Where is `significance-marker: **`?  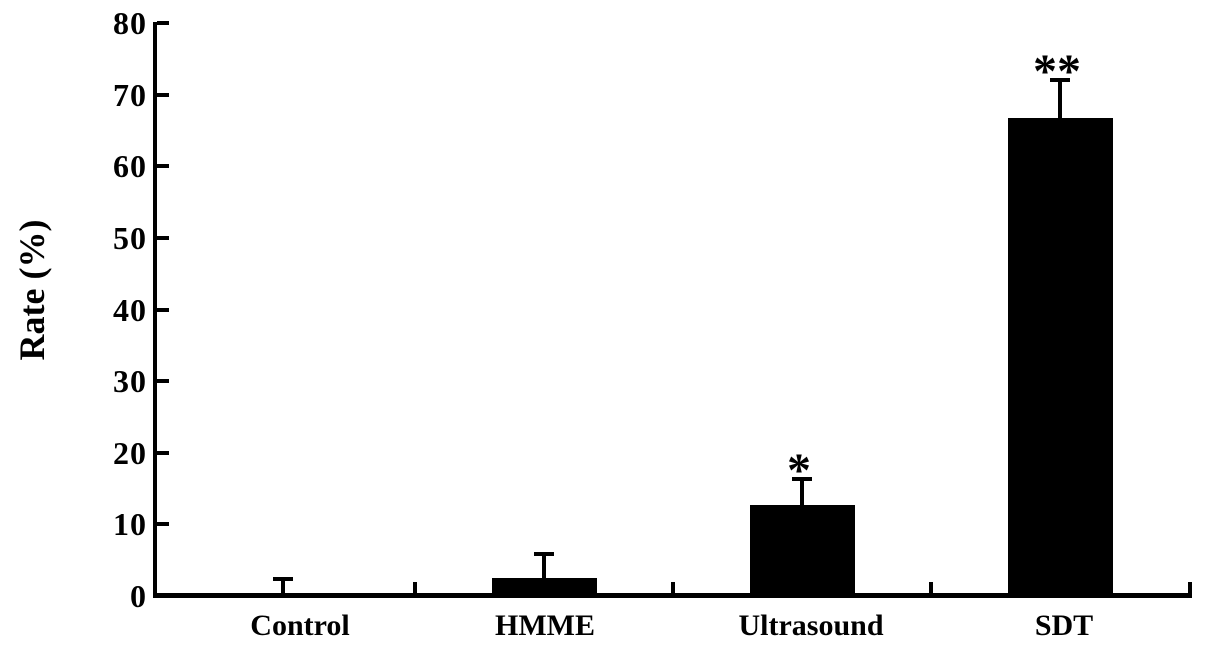
significance-marker: ** is located at coordinates (1057, 72).